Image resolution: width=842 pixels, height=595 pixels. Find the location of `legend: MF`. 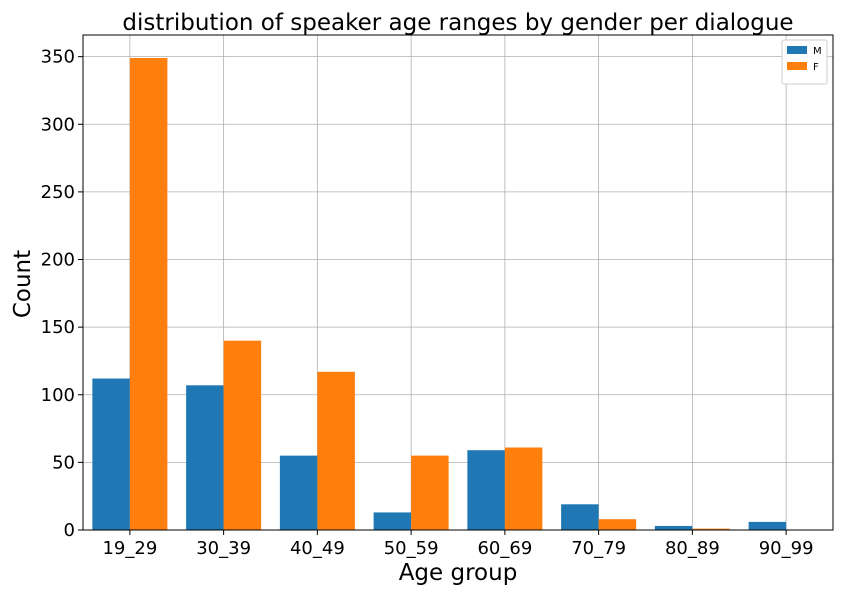

legend: MF is located at coordinates (804, 62).